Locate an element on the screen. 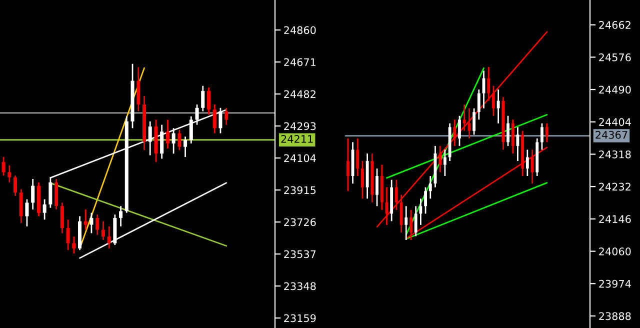 Image resolution: width=640 pixels, height=328 pixels. y-tick-label: 23888 is located at coordinates (615, 316).